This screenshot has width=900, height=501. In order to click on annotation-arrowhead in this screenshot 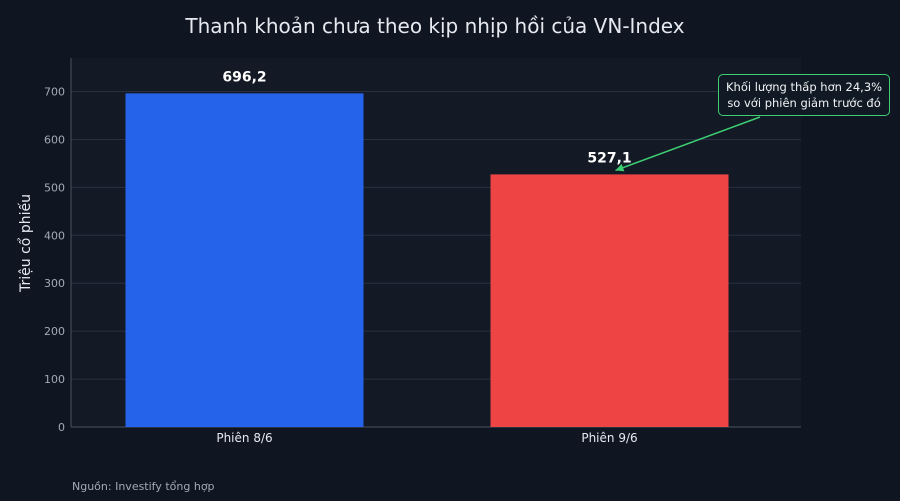, I will do `click(620, 167)`.